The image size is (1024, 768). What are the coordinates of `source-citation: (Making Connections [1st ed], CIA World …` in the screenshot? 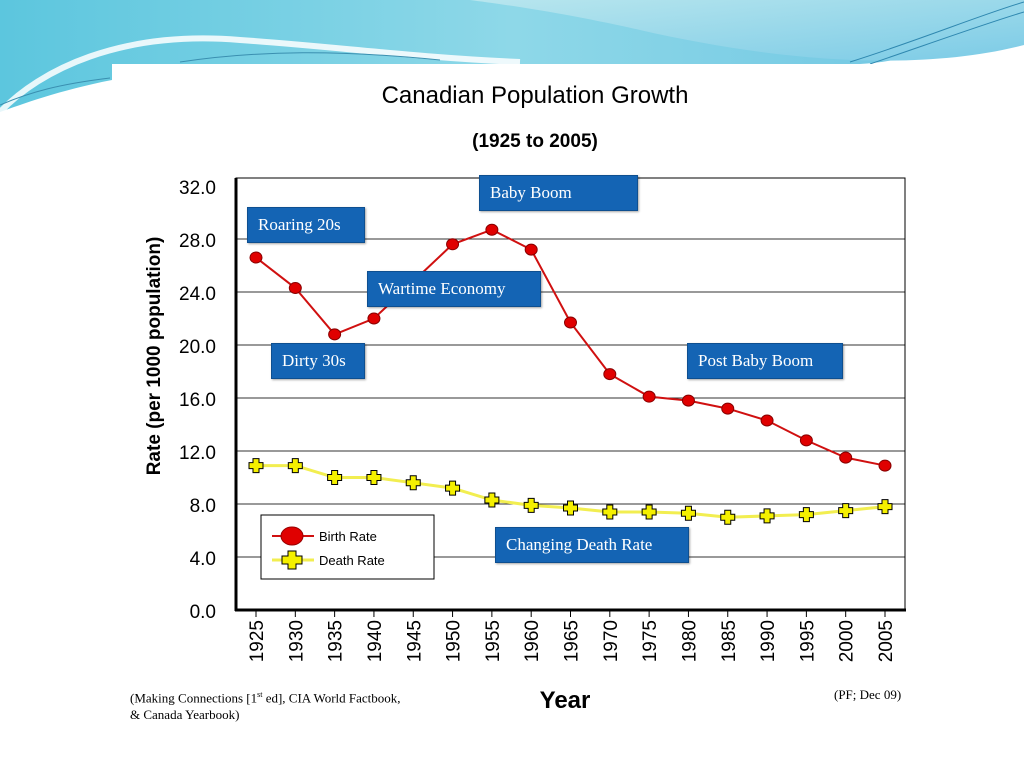 It's located at (265, 704).